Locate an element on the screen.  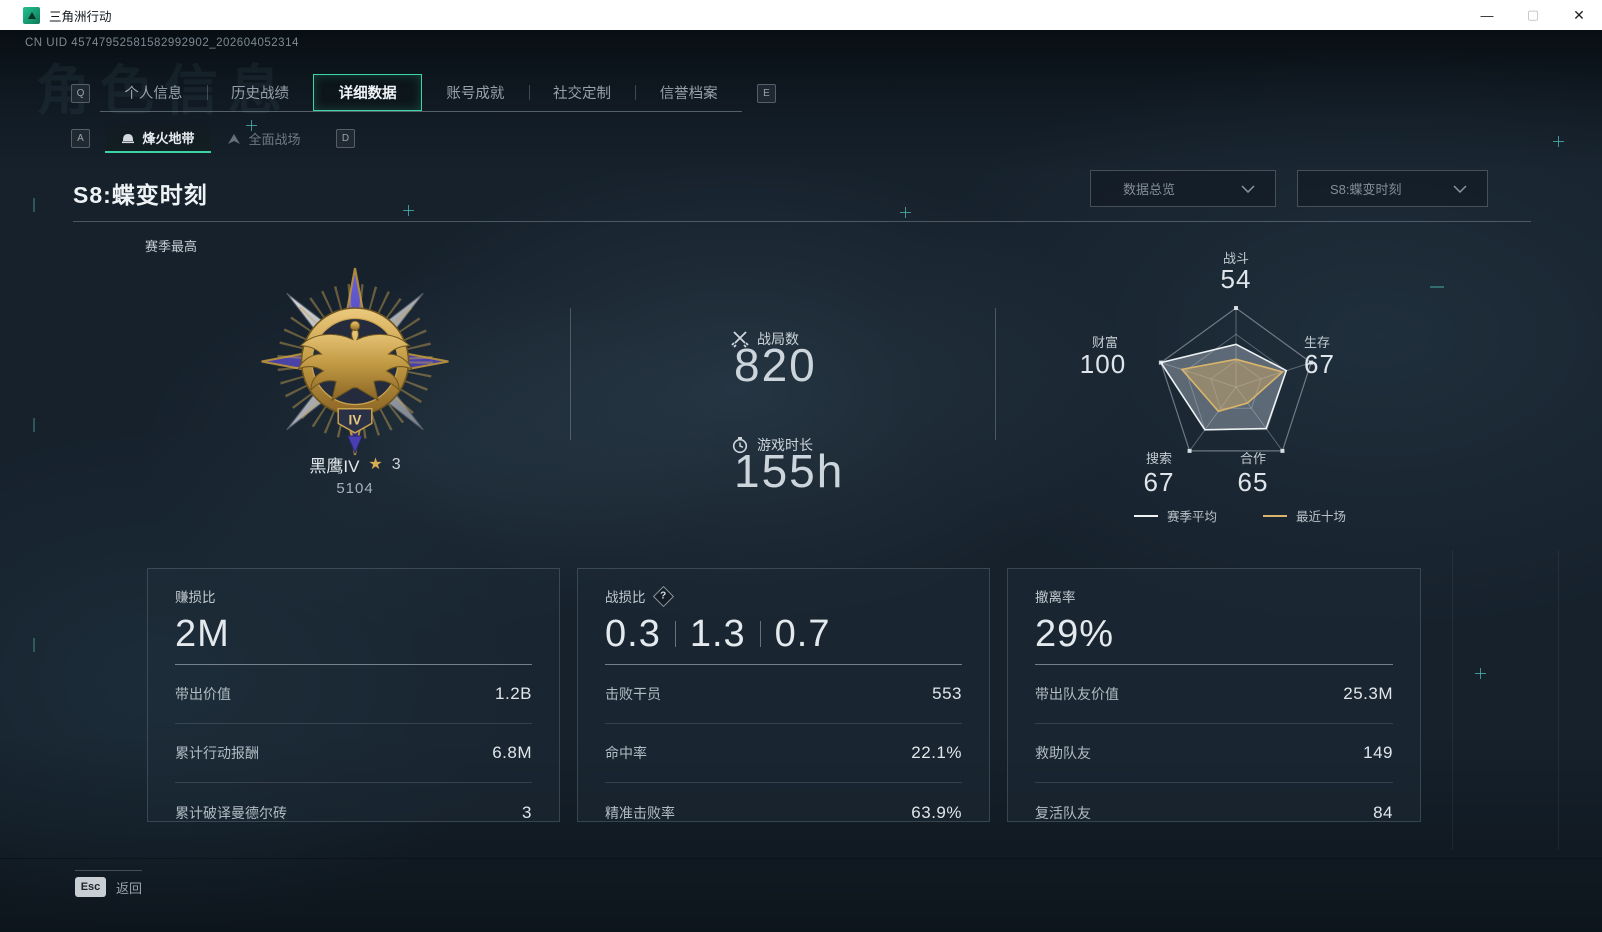
stat-row: 累计行动报酬 6.8M is located at coordinates (353, 753).